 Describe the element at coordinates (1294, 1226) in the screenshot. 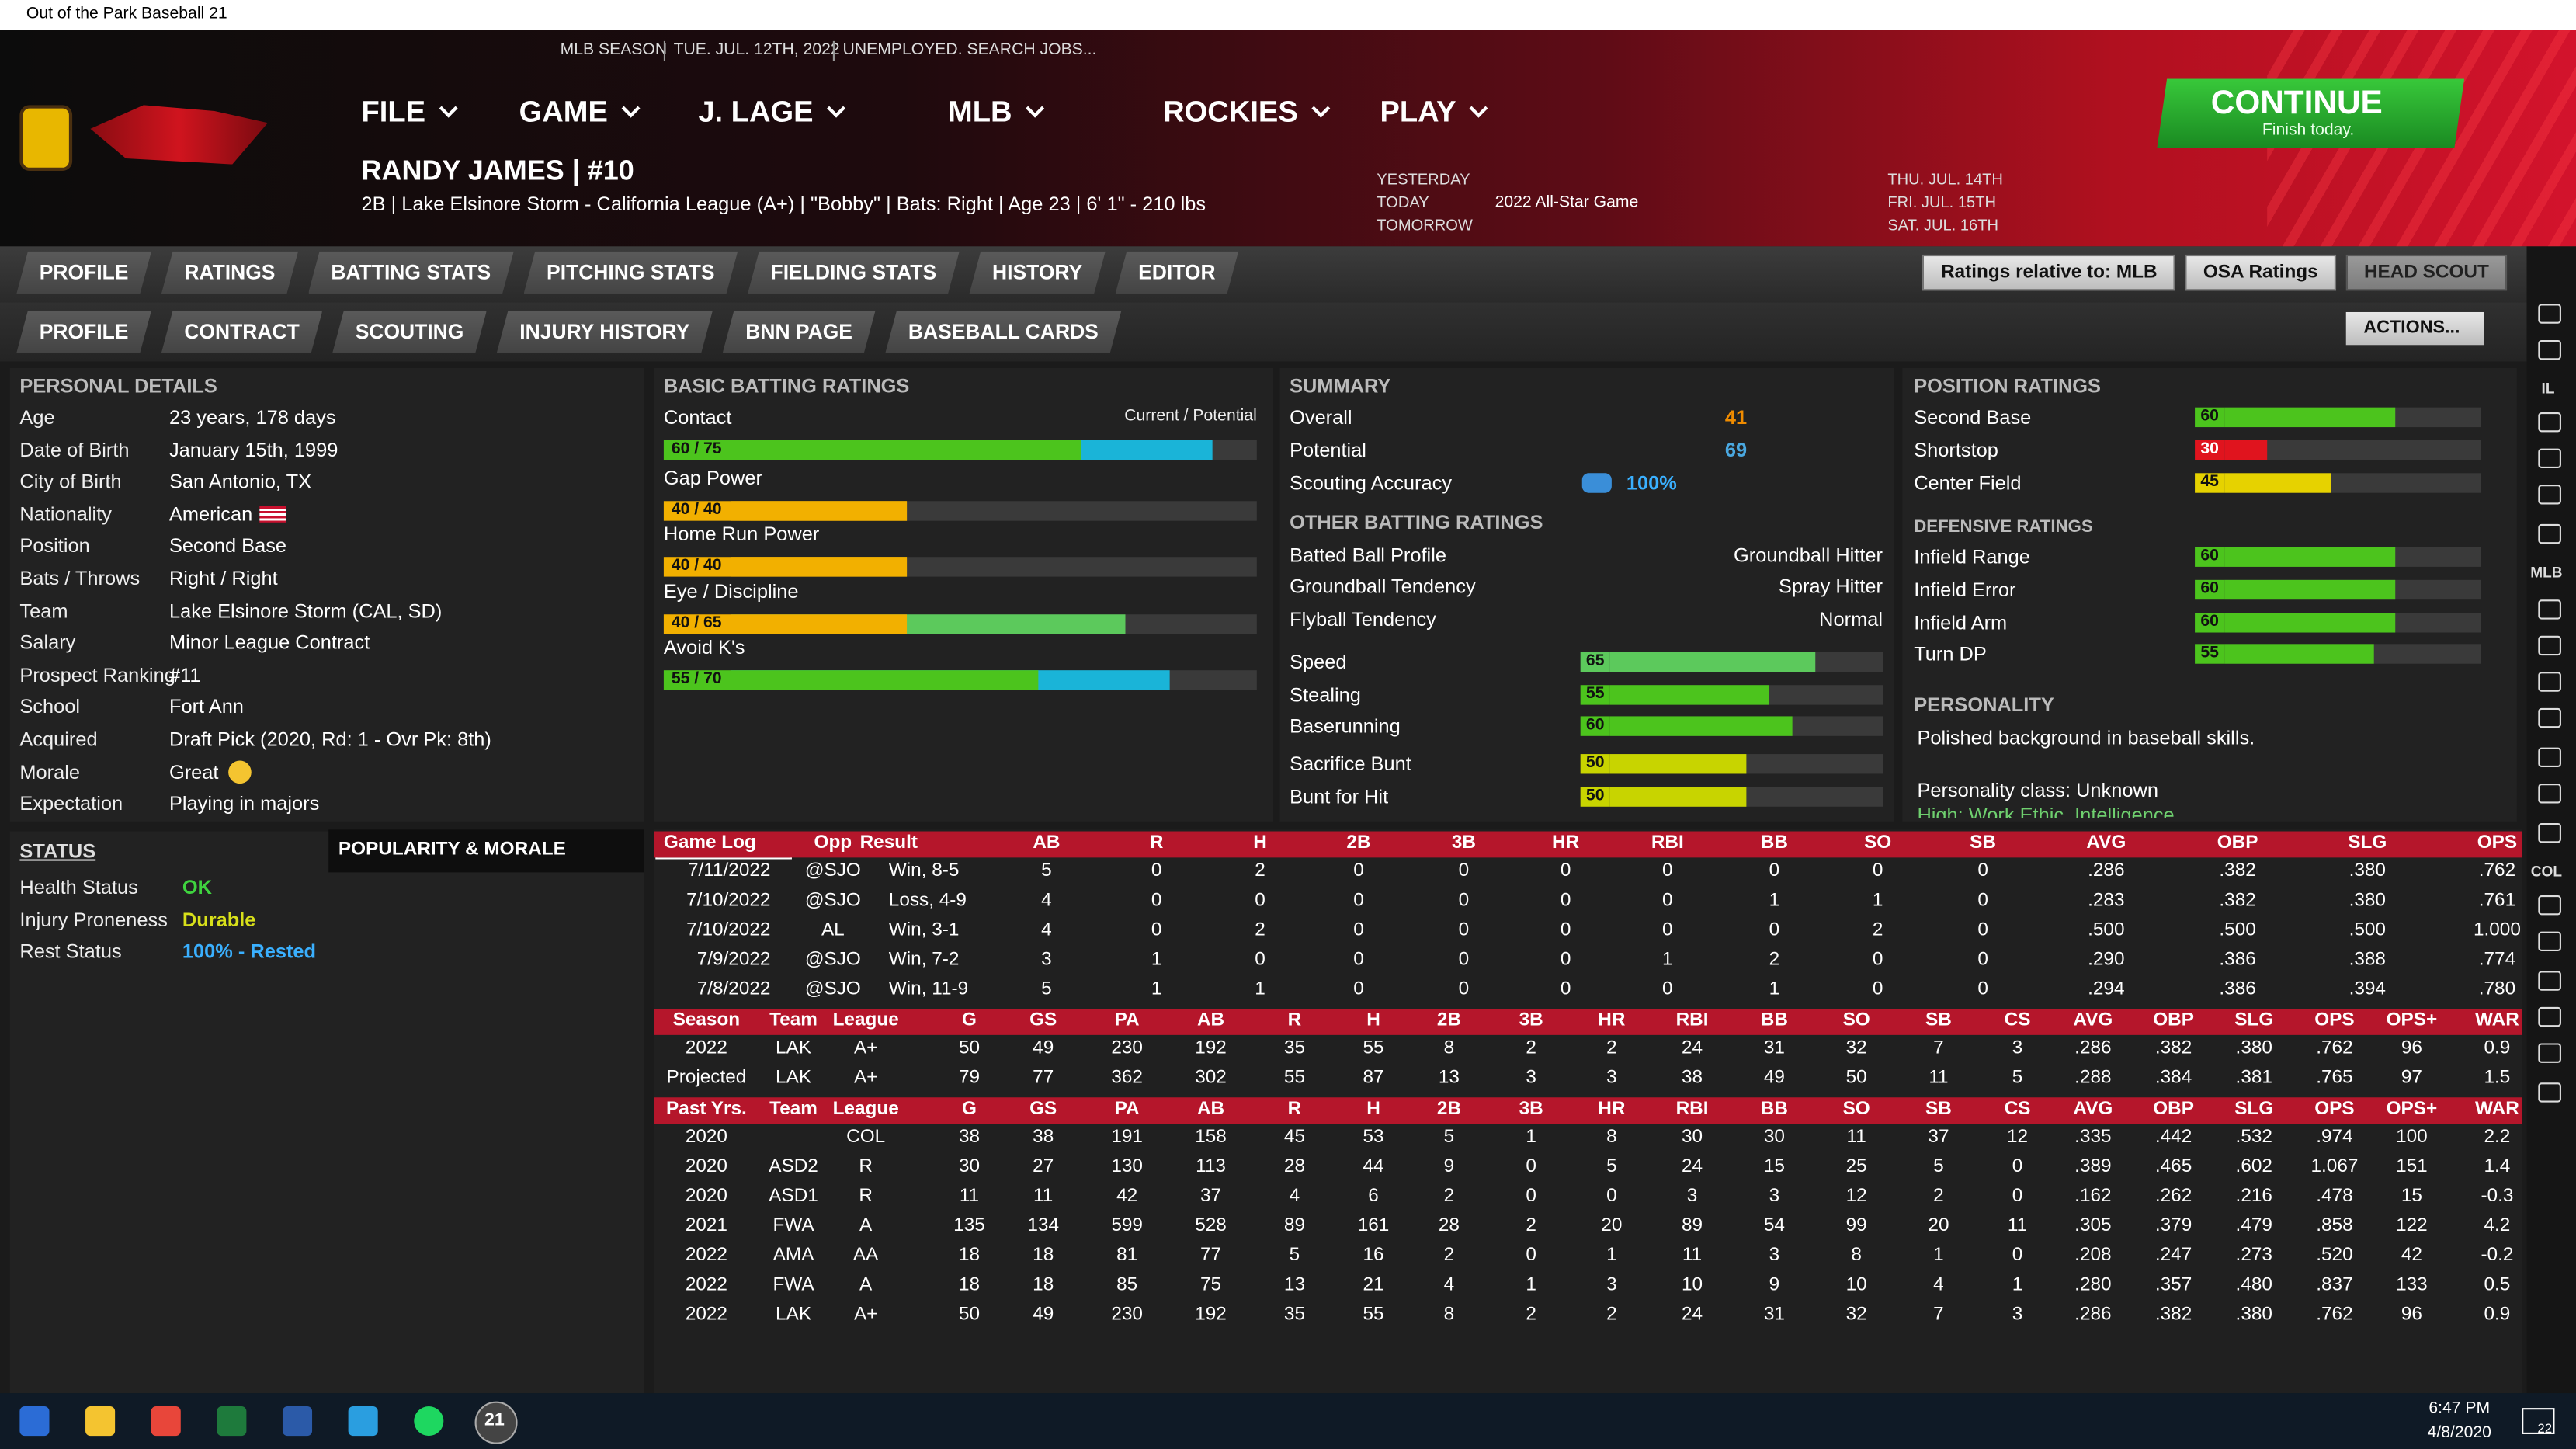

I see `table-cell: 89` at that location.